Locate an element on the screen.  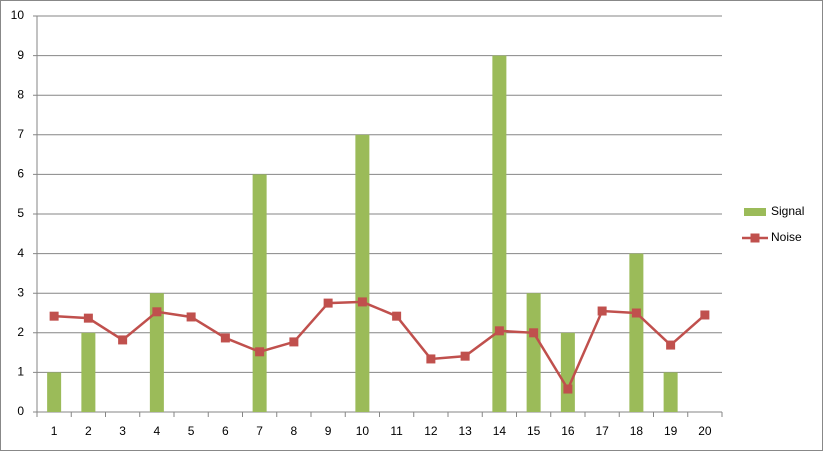
y-tick-label: 8 is located at coordinates (20, 94).